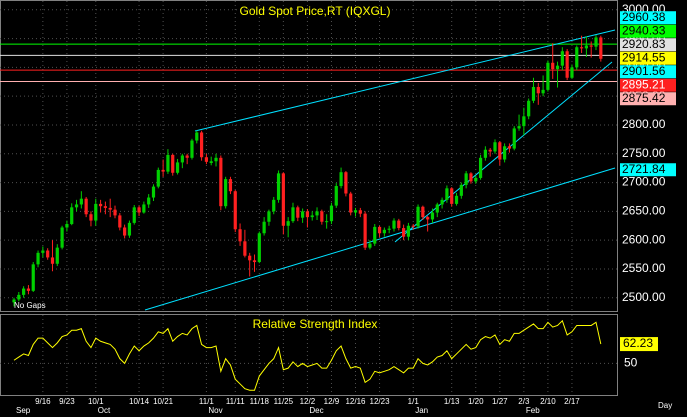 The width and height of the screenshot is (687, 417). I want to click on x-tick-label: 9/23, so click(67, 401).